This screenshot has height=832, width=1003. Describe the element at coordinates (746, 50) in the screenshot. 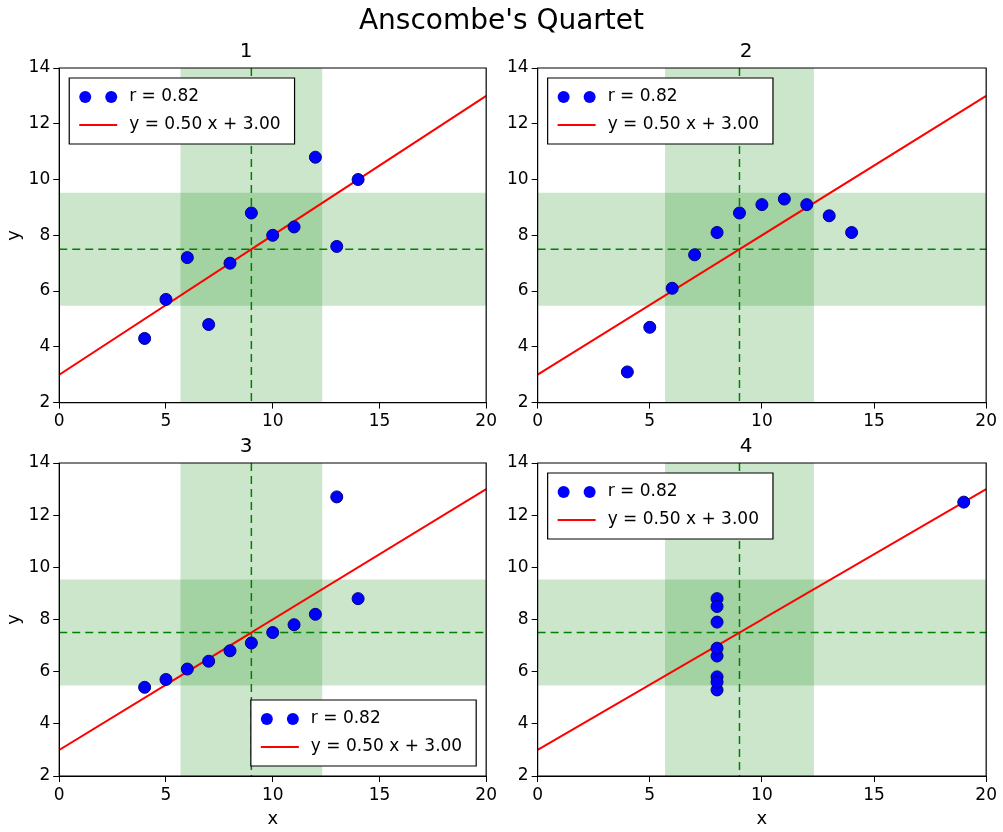

I see `chart-title: 2` at that location.